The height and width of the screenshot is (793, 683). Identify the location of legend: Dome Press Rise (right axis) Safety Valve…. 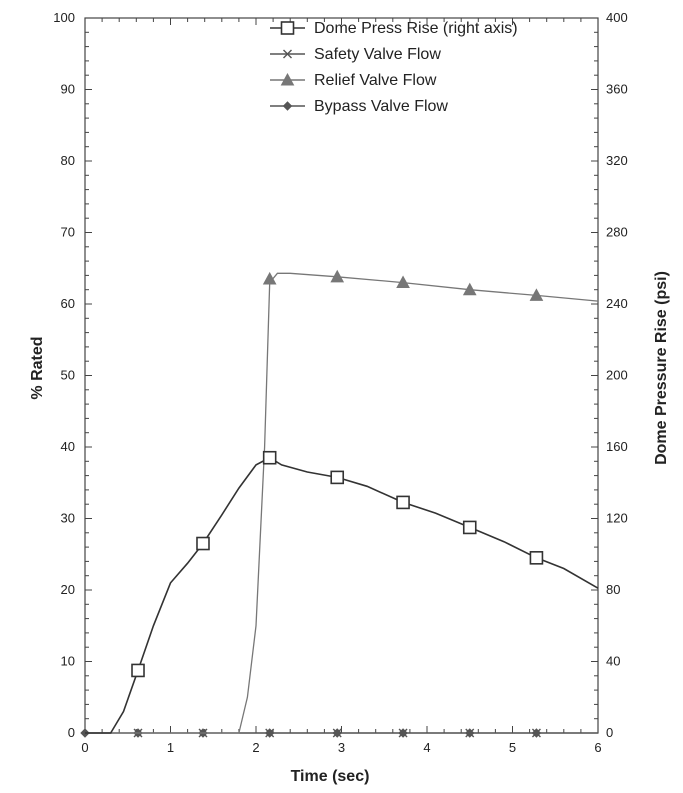
(394, 67).